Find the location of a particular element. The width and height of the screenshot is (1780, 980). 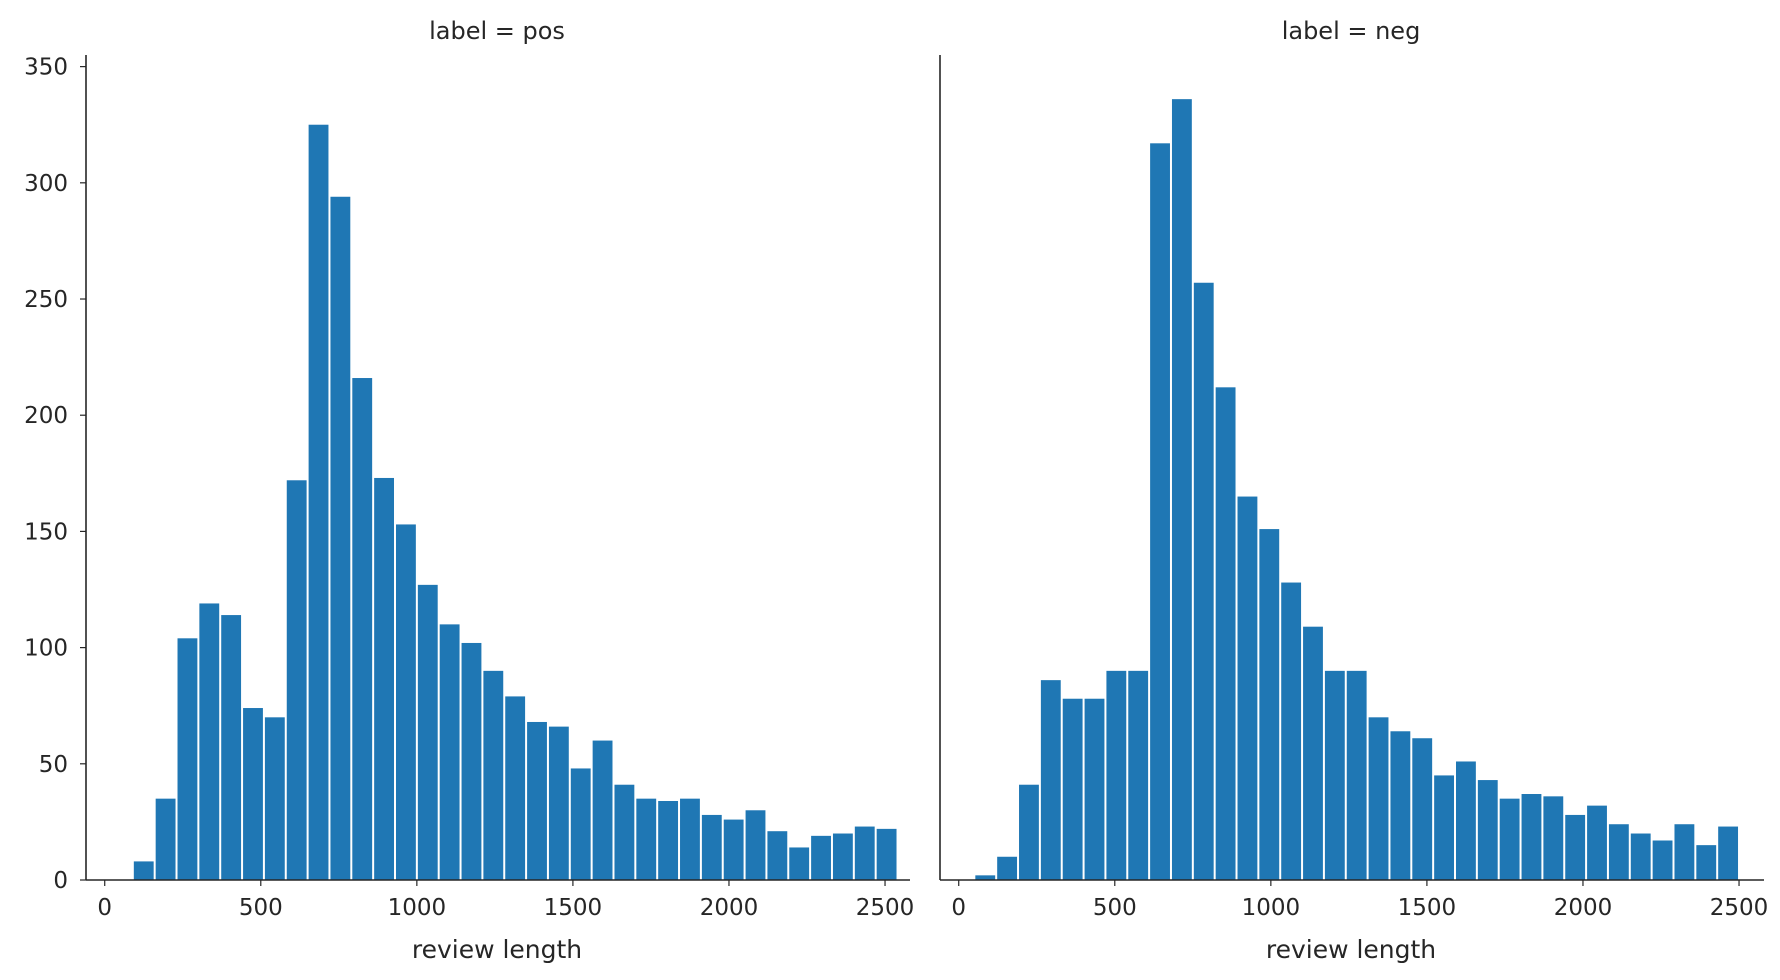

y-tick-label-350: 350 is located at coordinates (46, 68).